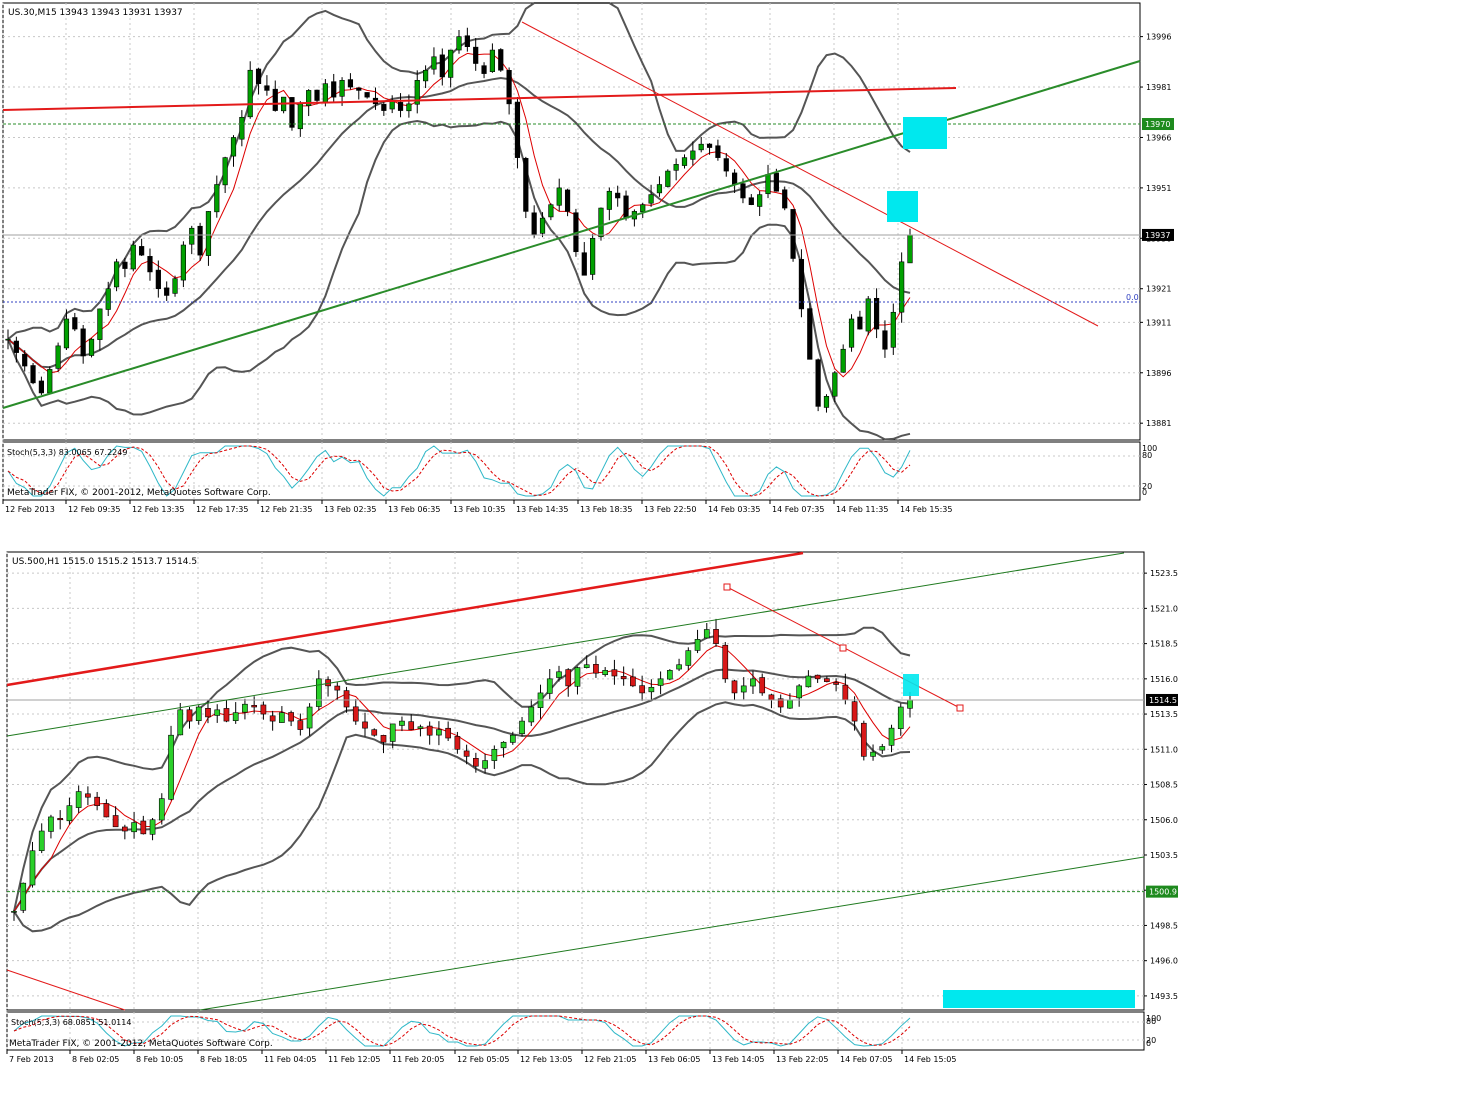 The image size is (1460, 1120). I want to click on current-price-label: 1514.5, so click(1163, 700).